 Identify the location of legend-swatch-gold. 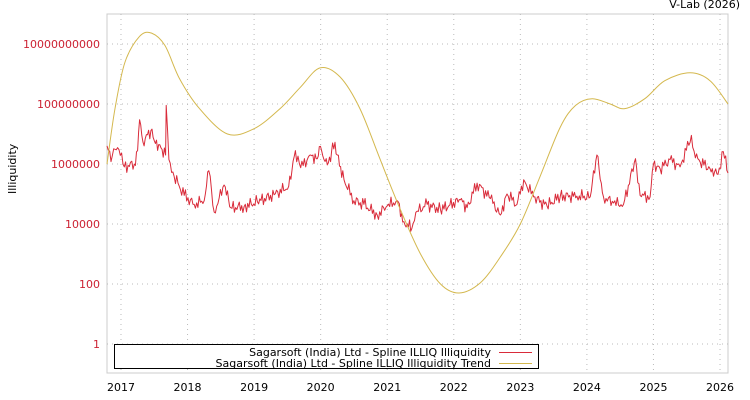
(515, 363).